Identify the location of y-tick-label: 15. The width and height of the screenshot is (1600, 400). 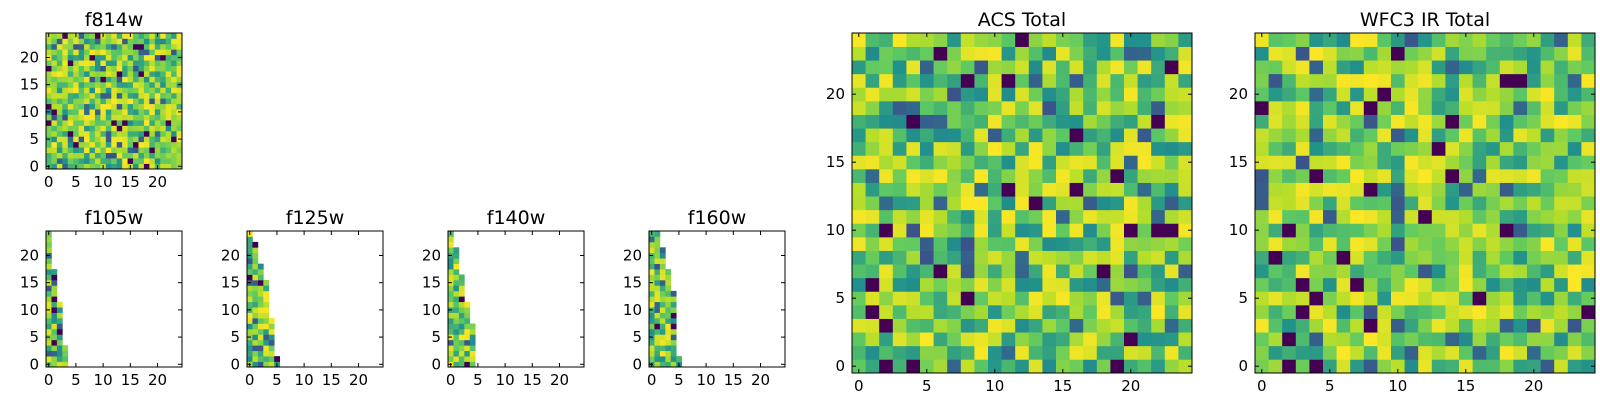
(29, 85).